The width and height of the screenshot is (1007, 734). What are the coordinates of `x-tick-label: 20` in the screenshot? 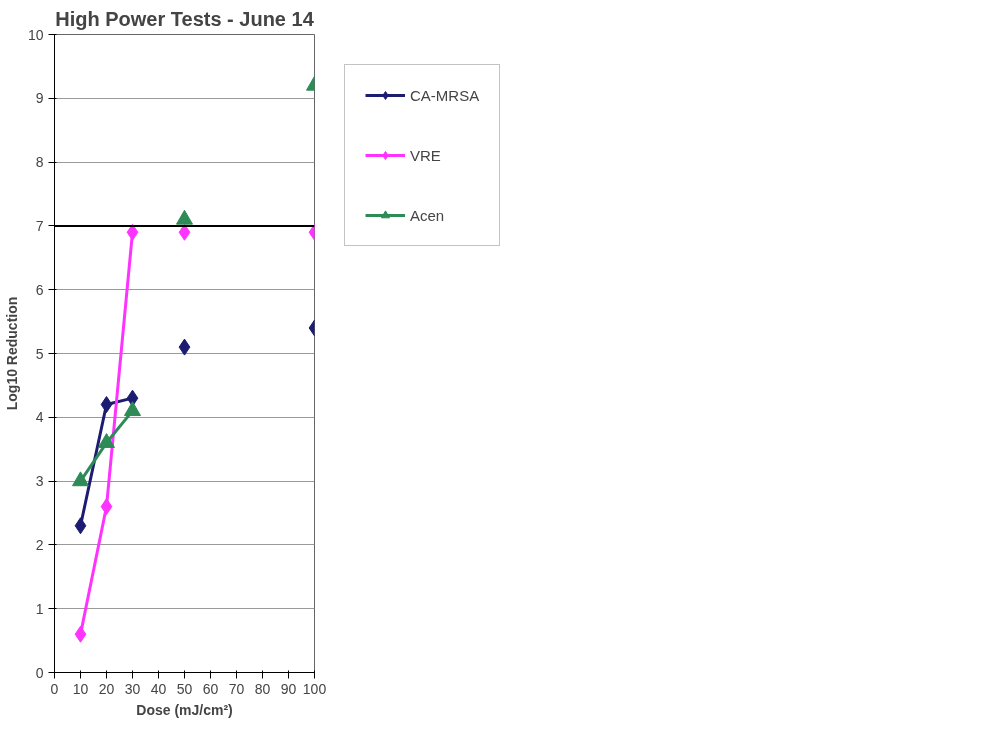 It's located at (106, 688).